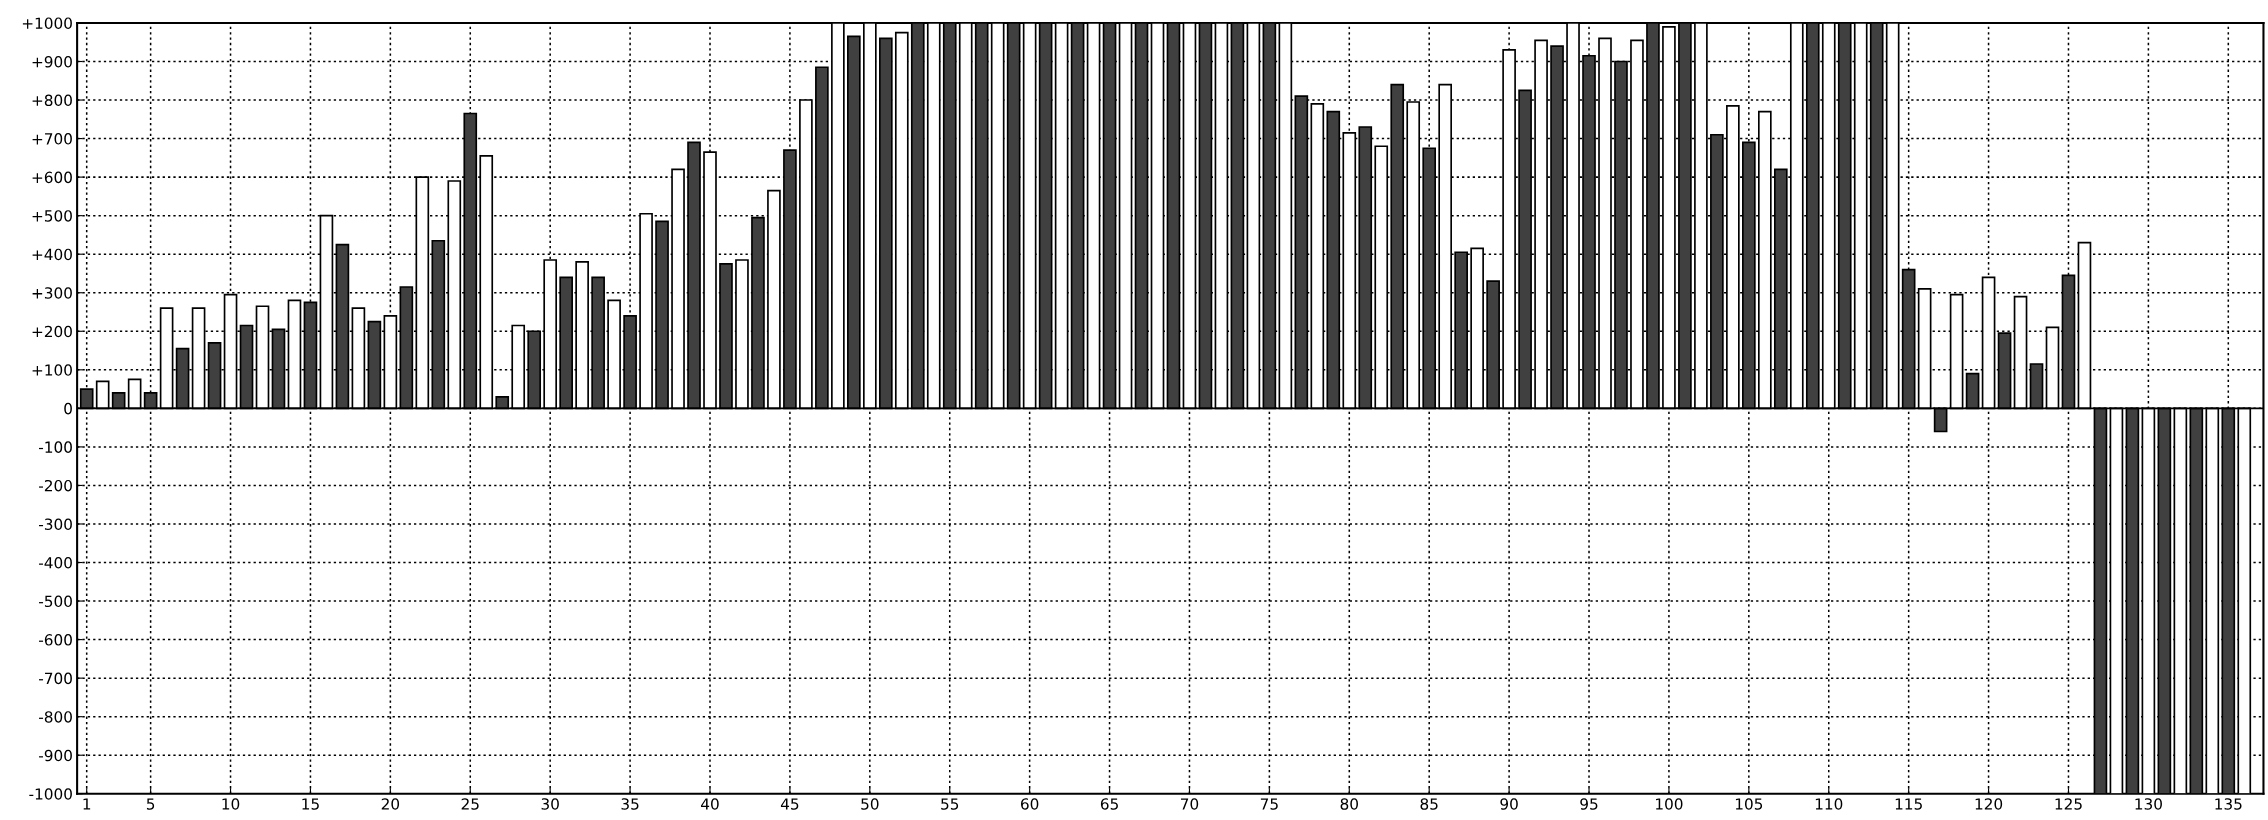 This screenshot has width=2268, height=820. What do you see at coordinates (1429, 804) in the screenshot?
I see `x-tick-label: 85` at bounding box center [1429, 804].